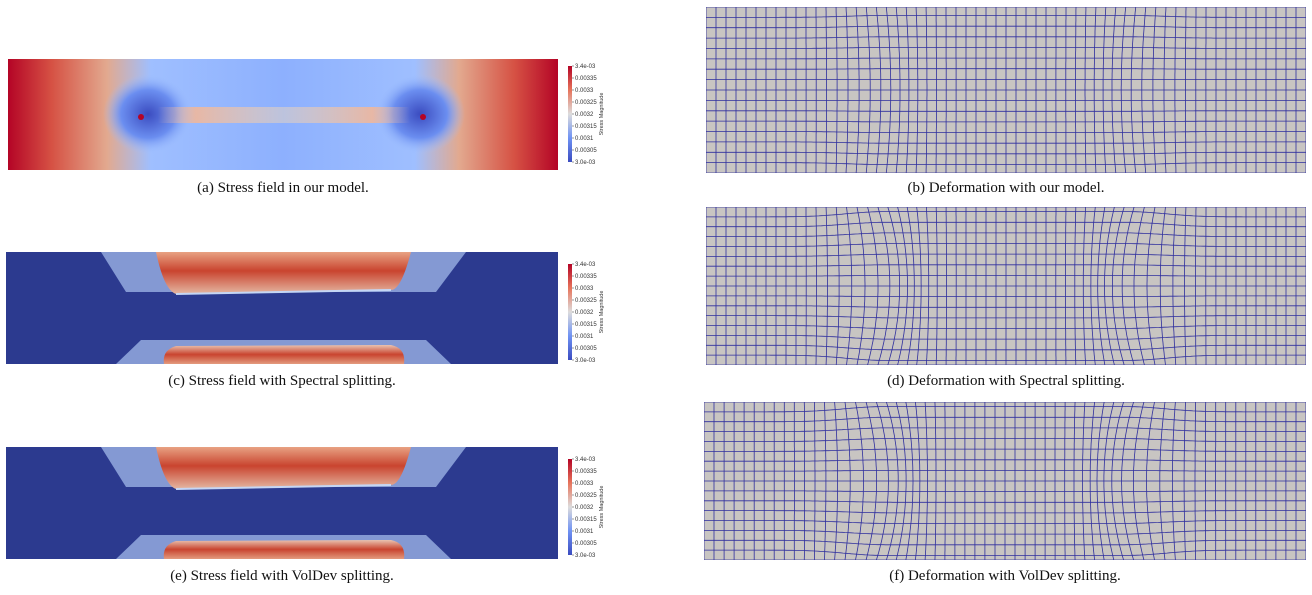 The image size is (1312, 595). I want to click on caption-d: (d) Deformation with Spectral splitting., so click(1006, 381).